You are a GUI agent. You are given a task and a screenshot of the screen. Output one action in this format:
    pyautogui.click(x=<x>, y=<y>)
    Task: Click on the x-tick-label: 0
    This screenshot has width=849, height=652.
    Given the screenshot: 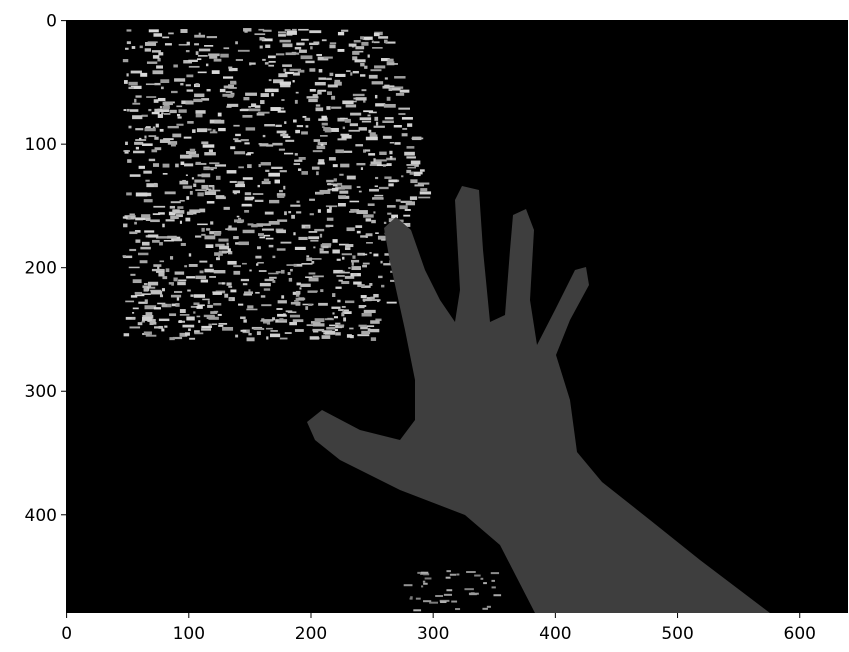 What is the action you would take?
    pyautogui.click(x=66, y=634)
    